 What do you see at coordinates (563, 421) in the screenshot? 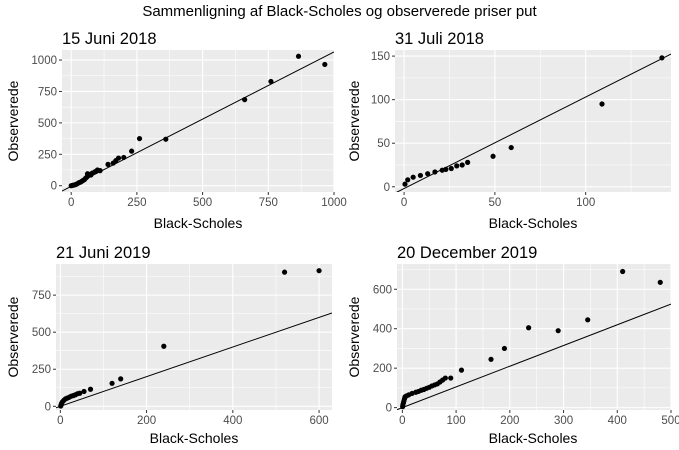
I see `x-tick-label: 300` at bounding box center [563, 421].